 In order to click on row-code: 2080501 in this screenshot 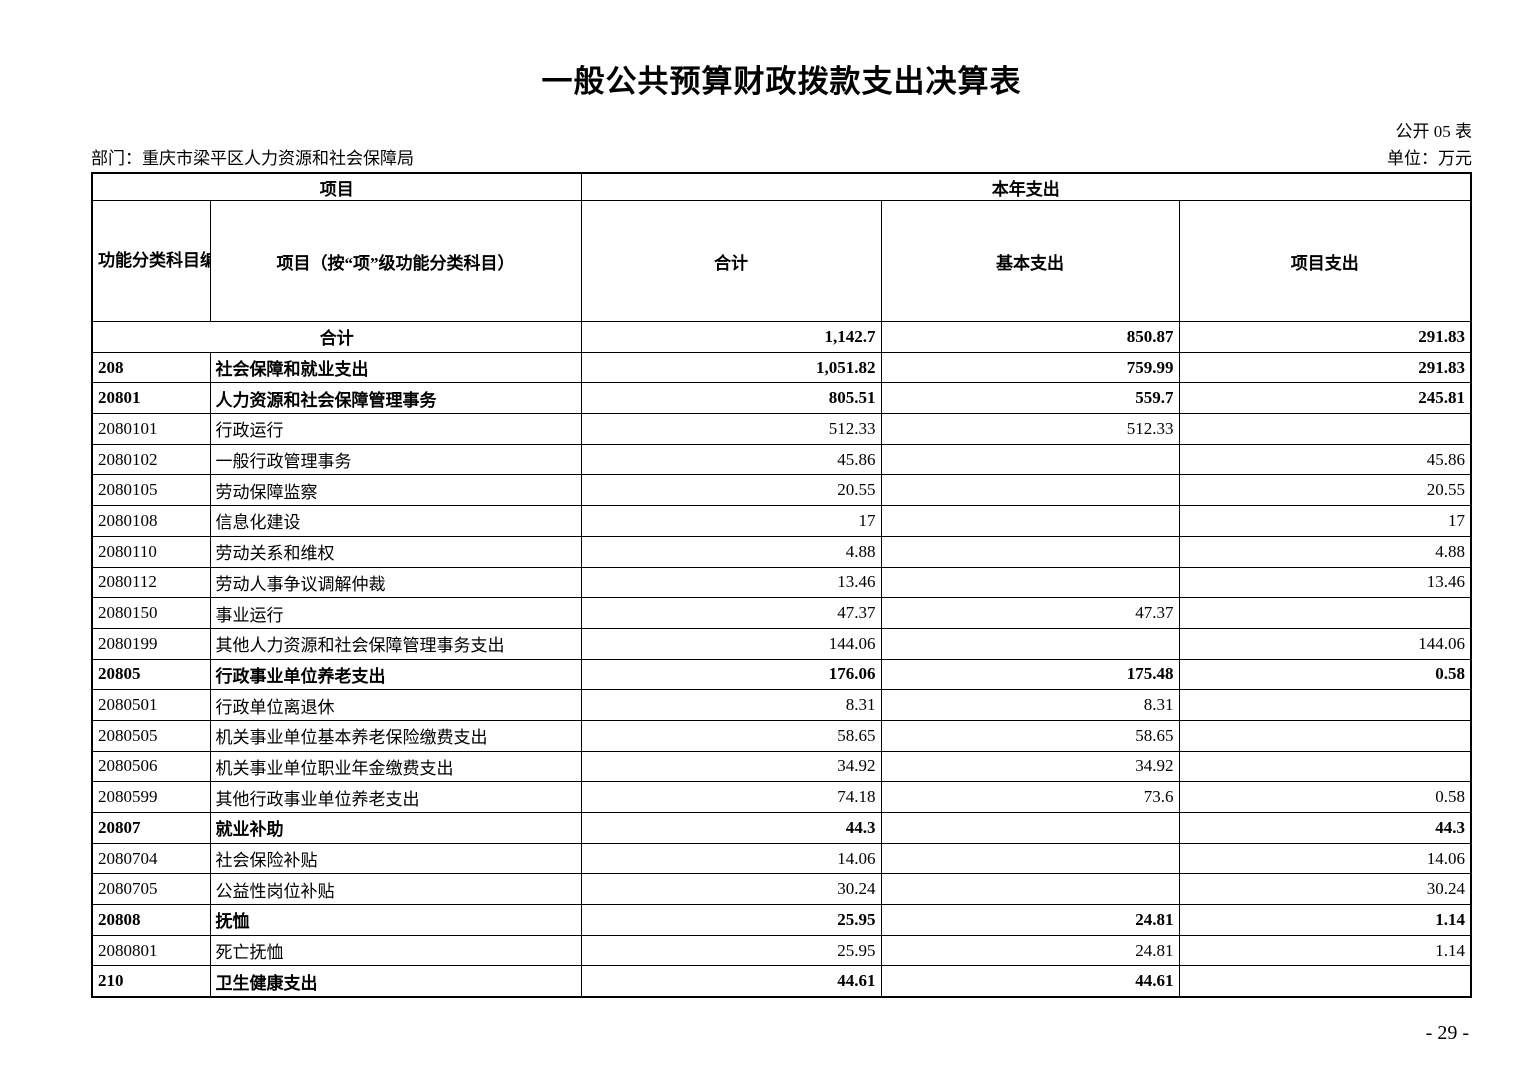, I will do `click(151, 705)`.